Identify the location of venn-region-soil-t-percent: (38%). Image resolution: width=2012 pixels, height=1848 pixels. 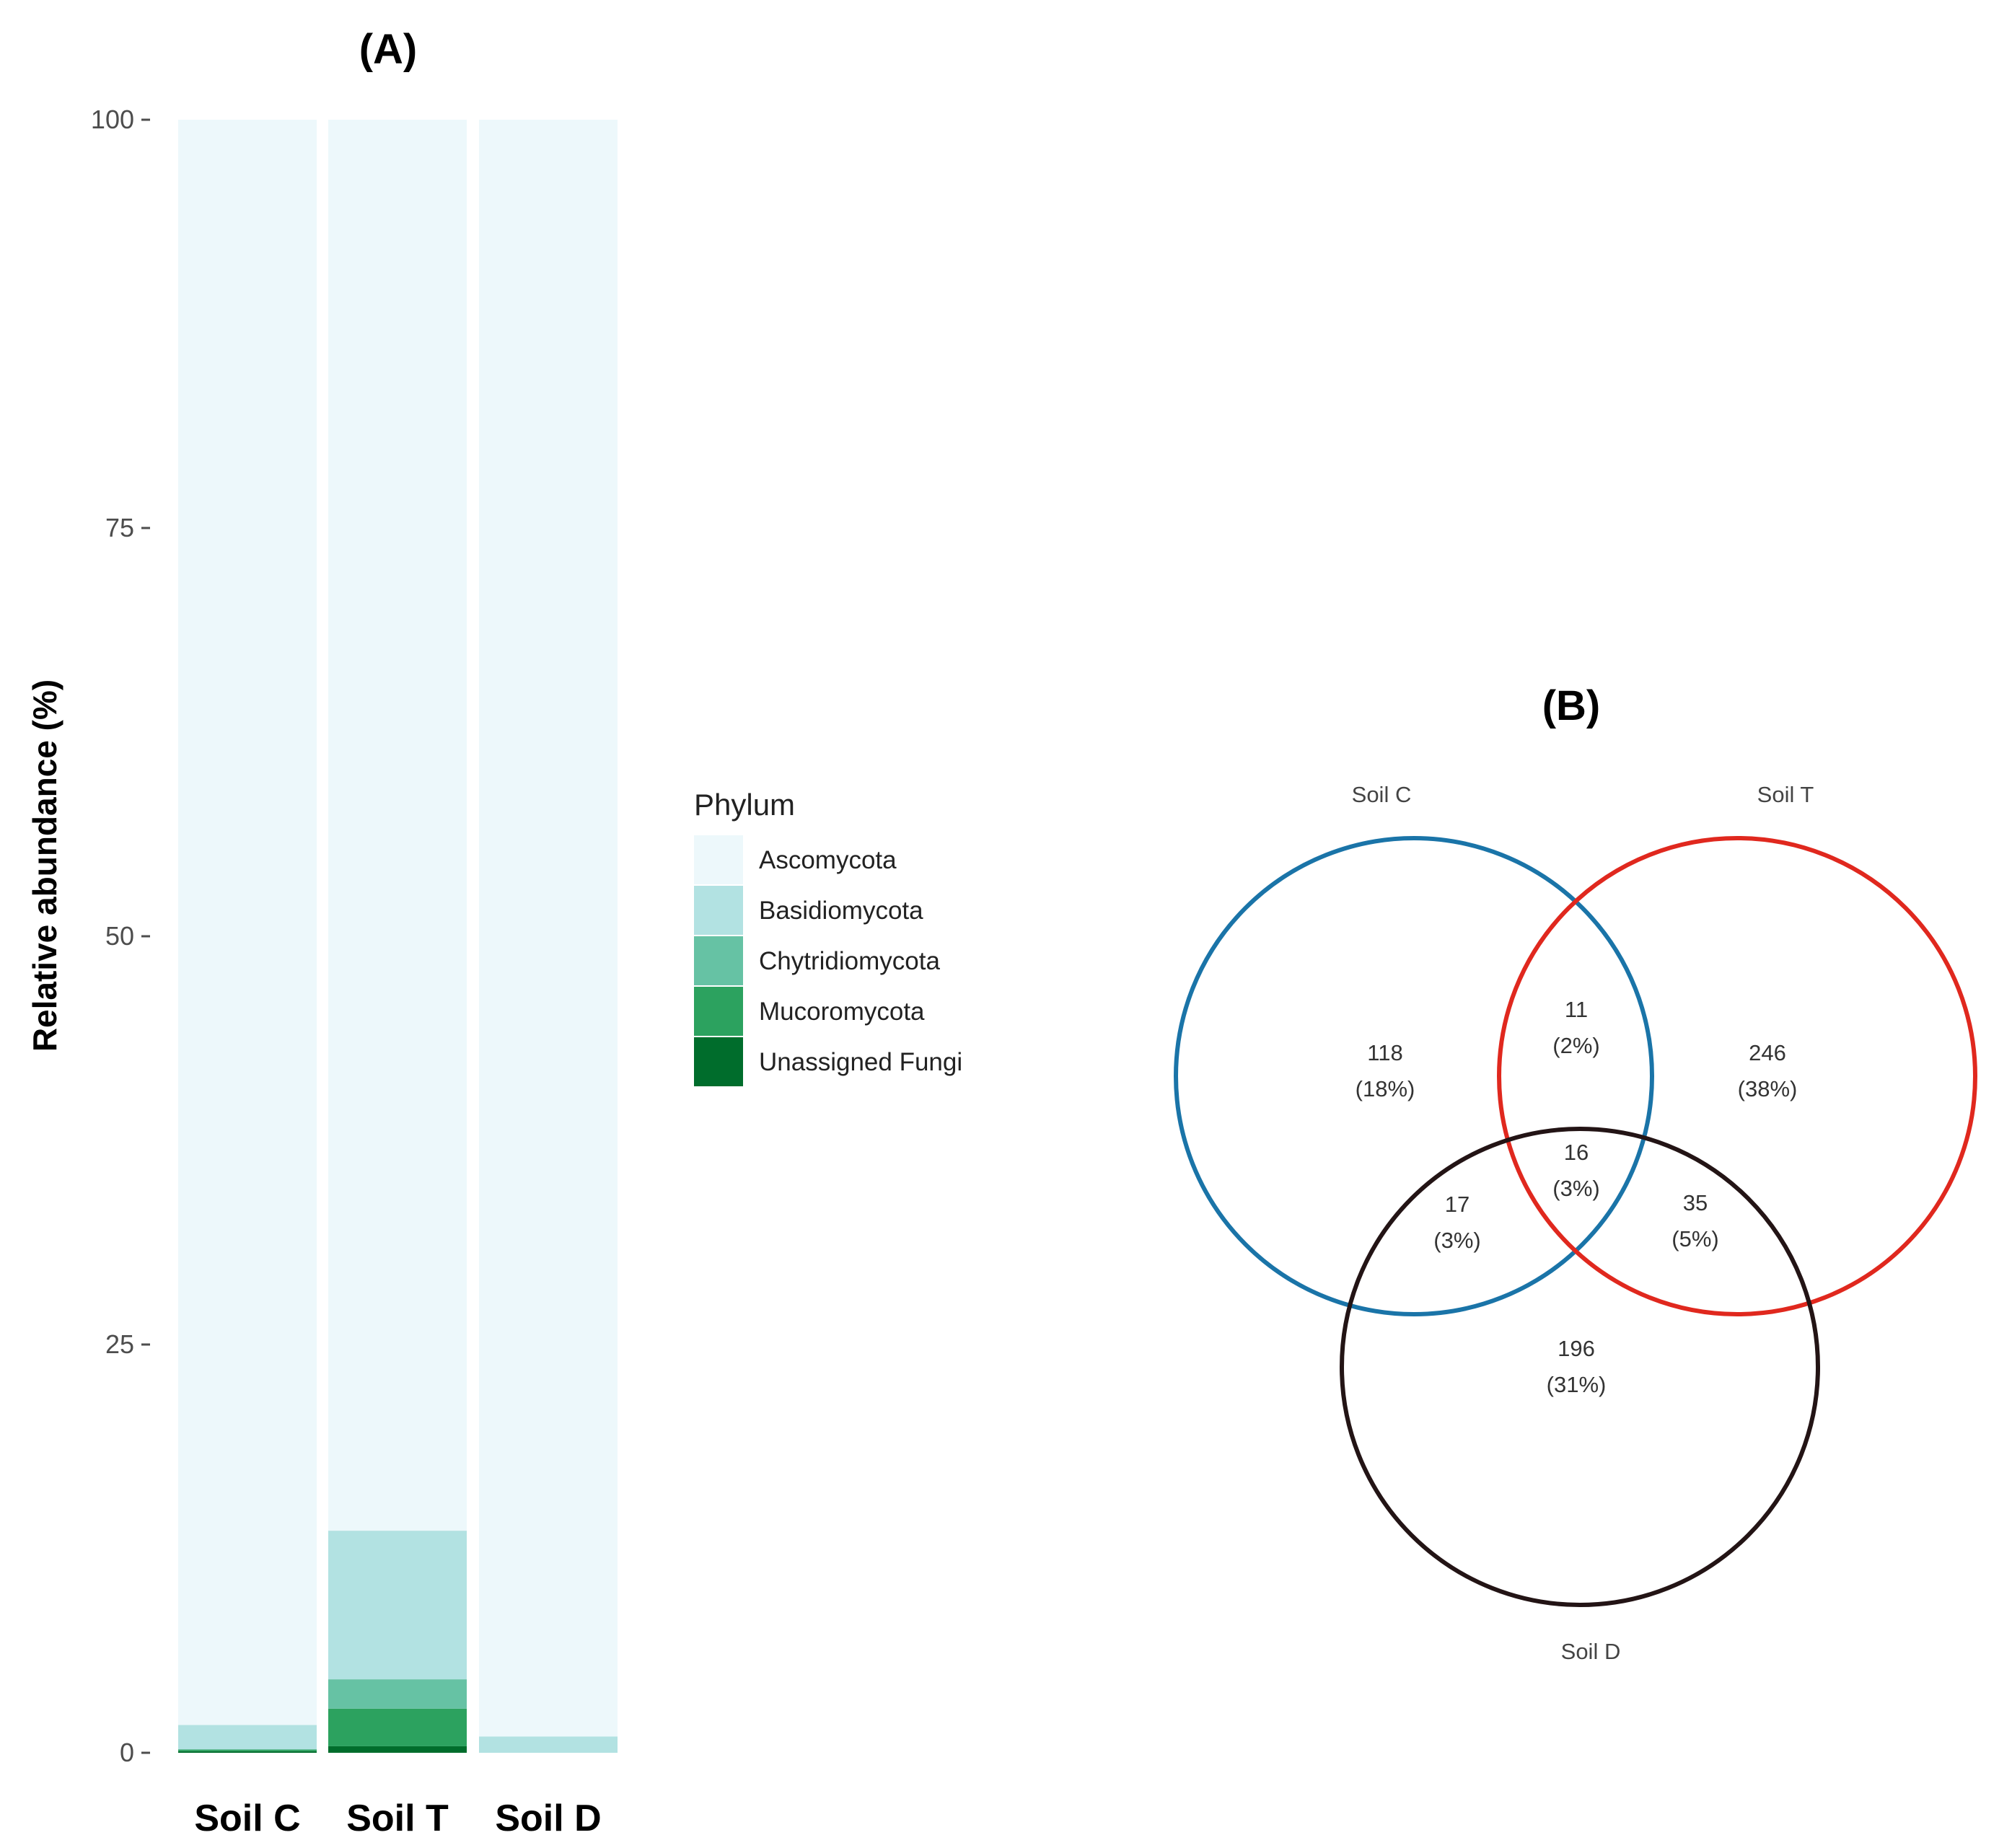
(1768, 1088).